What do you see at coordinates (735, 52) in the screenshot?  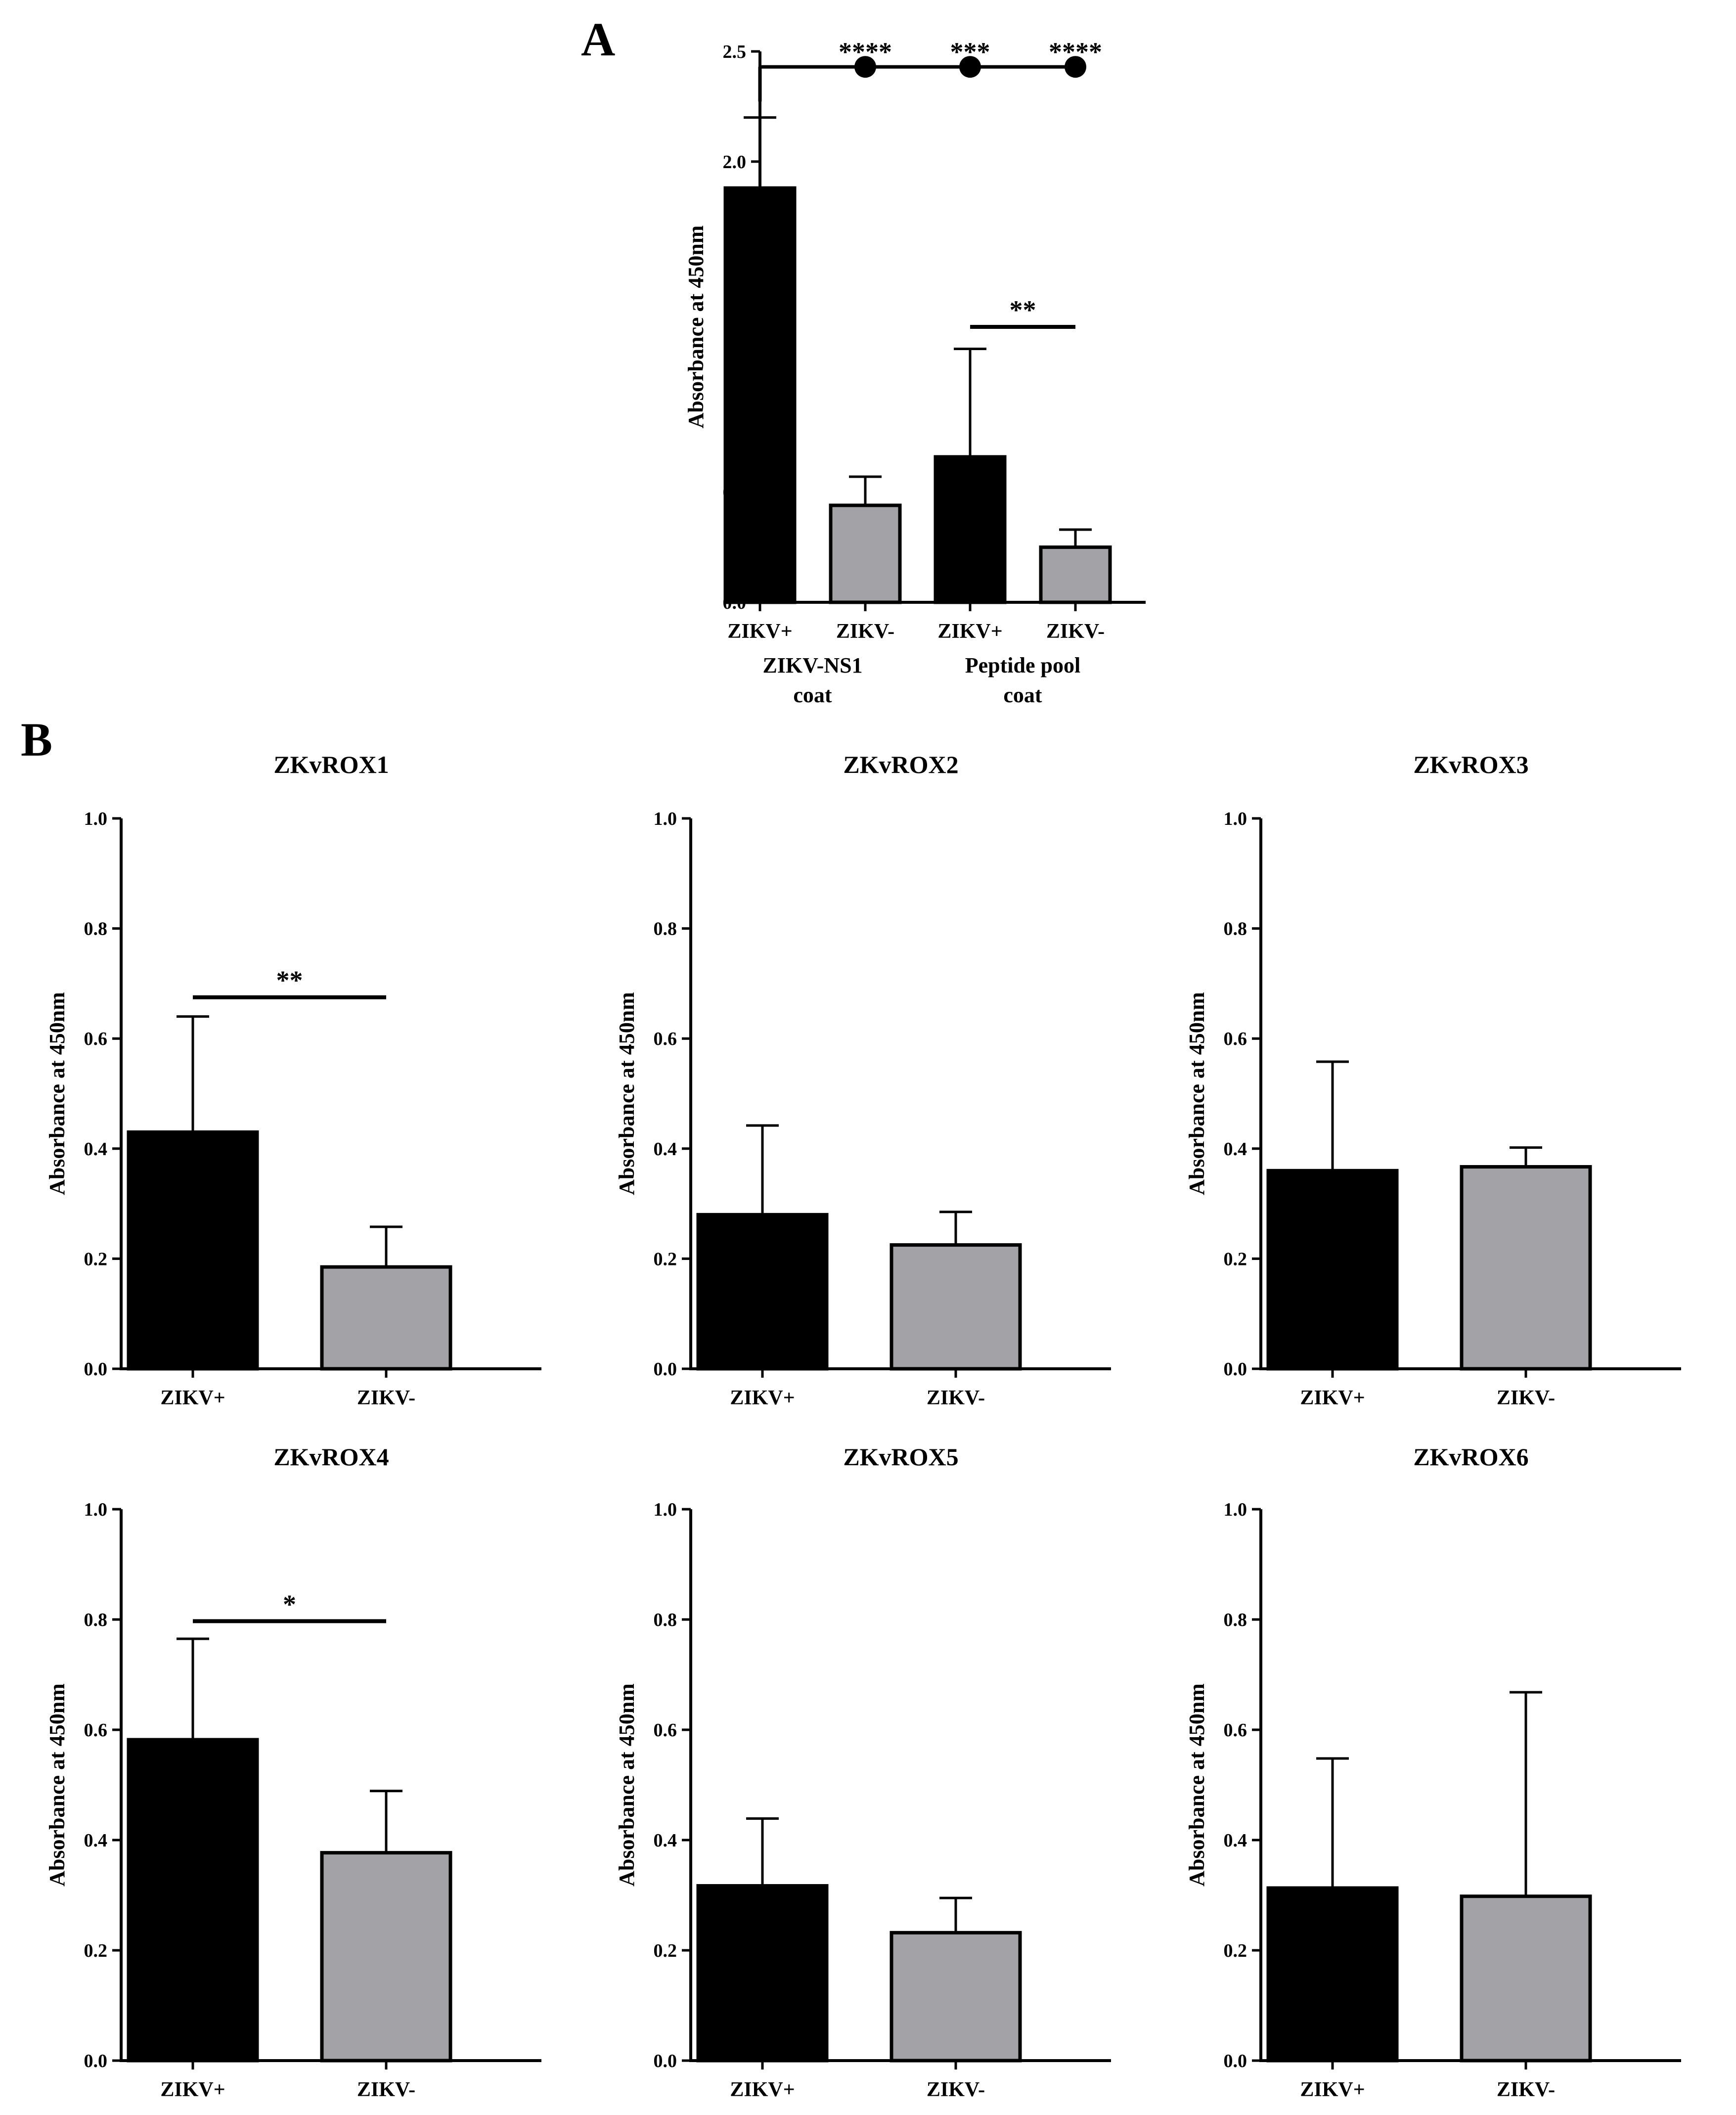 I see `y-tick-label: 2.5` at bounding box center [735, 52].